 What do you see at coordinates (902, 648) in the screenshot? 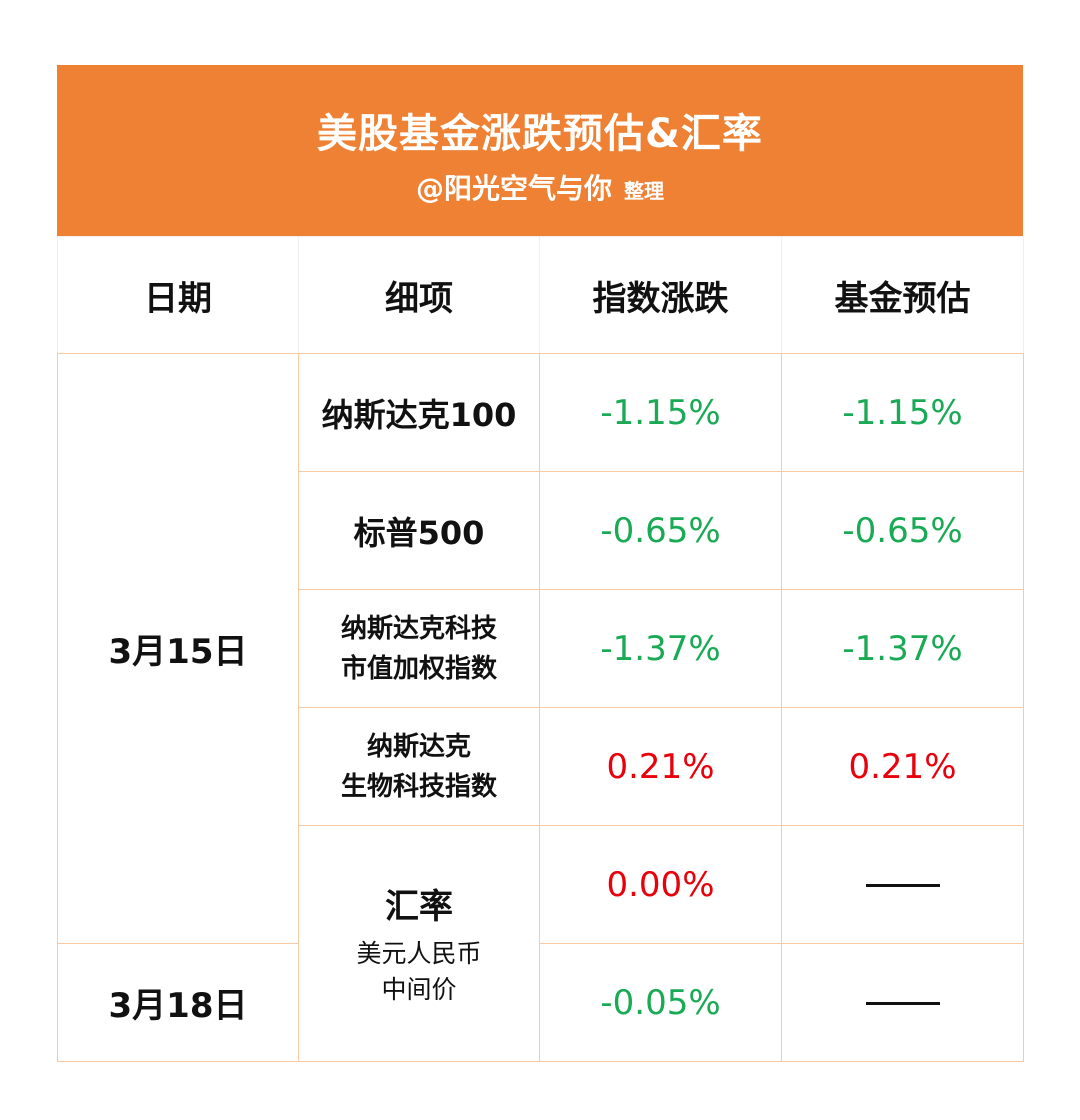
I see `fund-estimate-cell: -1.37%` at bounding box center [902, 648].